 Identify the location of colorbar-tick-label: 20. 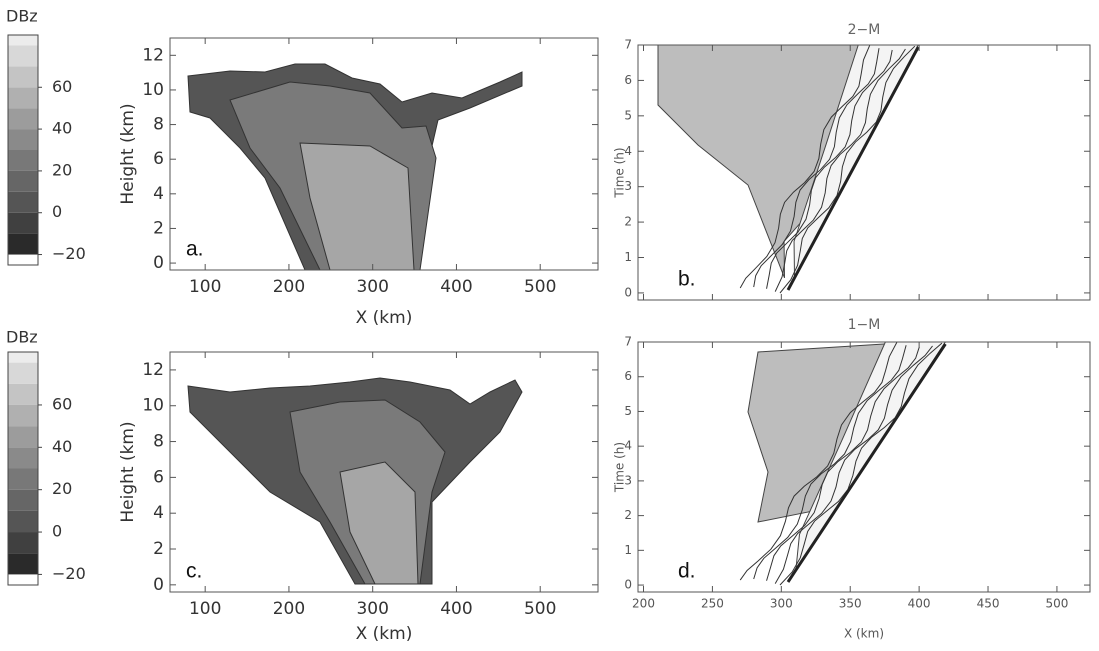
(62, 169).